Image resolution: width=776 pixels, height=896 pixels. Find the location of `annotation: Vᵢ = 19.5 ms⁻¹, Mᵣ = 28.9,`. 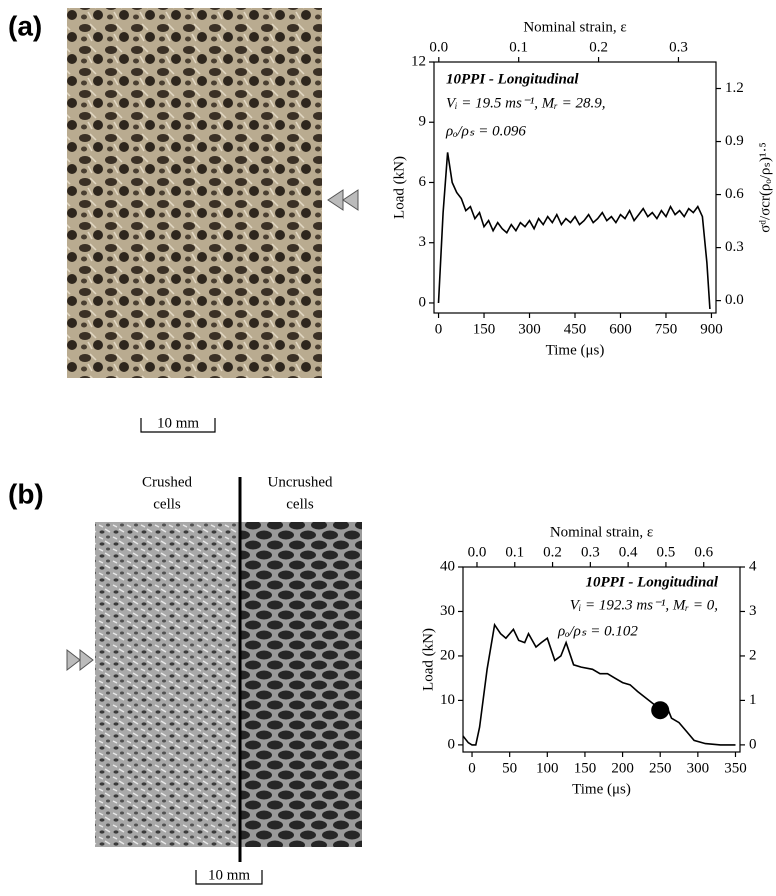

annotation: Vᵢ = 19.5 ms⁻¹, Mᵣ = 28.9, is located at coordinates (526, 103).